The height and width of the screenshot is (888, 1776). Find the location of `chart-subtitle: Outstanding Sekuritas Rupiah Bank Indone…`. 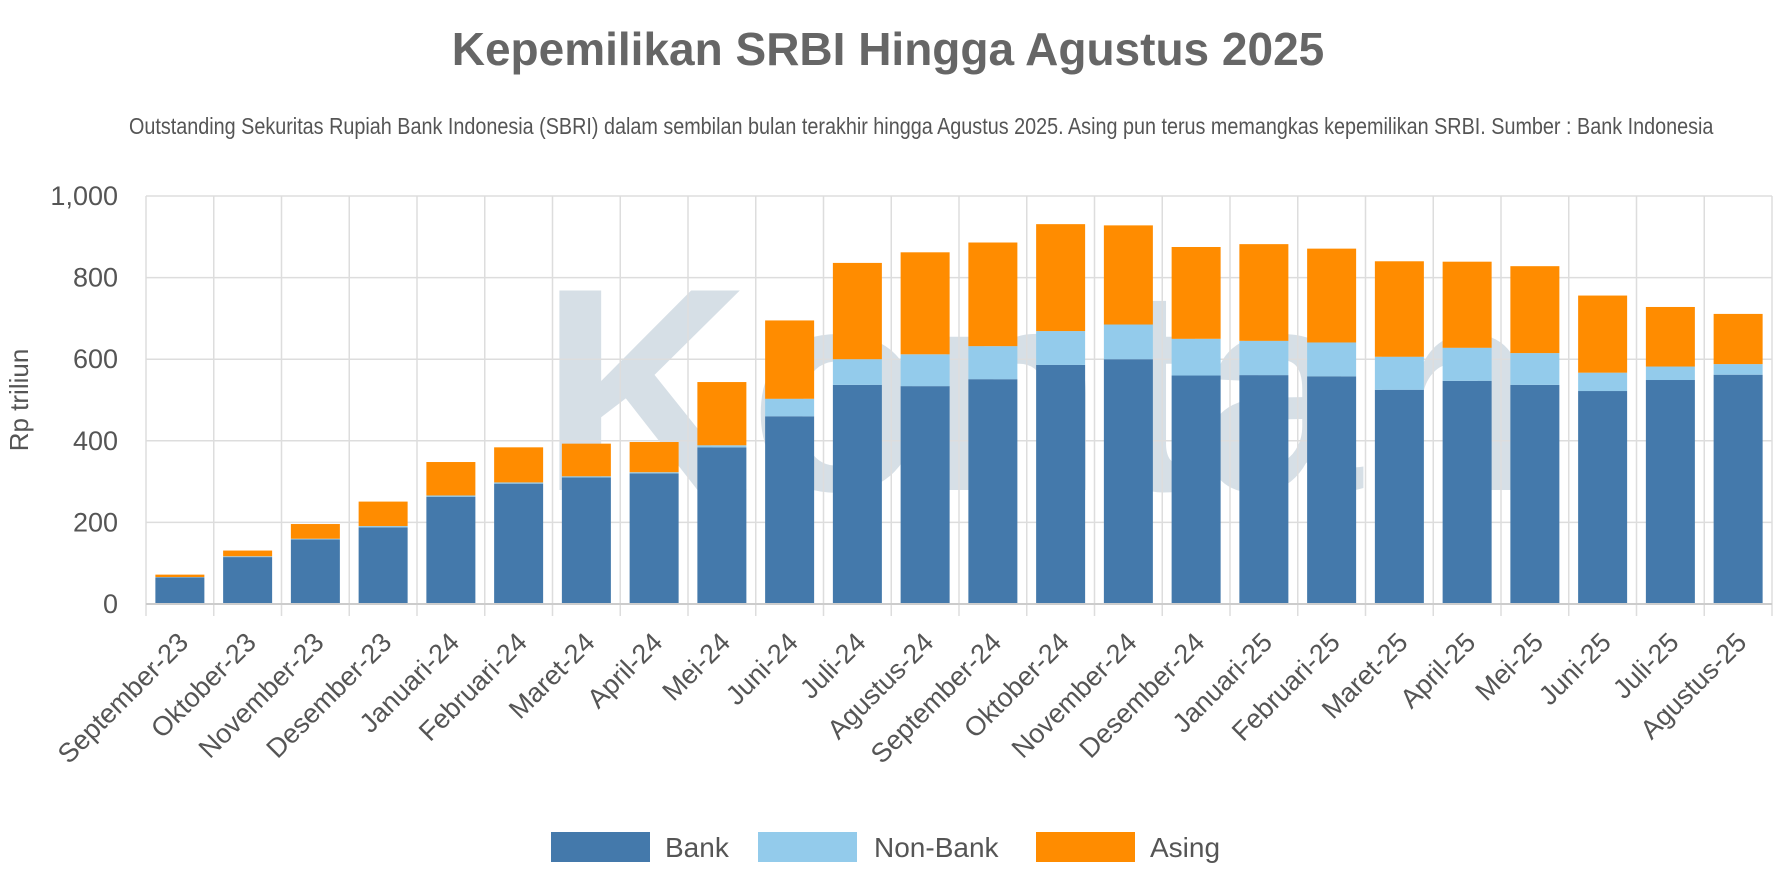

chart-subtitle: Outstanding Sekuritas Rupiah Bank Indone… is located at coordinates (921, 126).